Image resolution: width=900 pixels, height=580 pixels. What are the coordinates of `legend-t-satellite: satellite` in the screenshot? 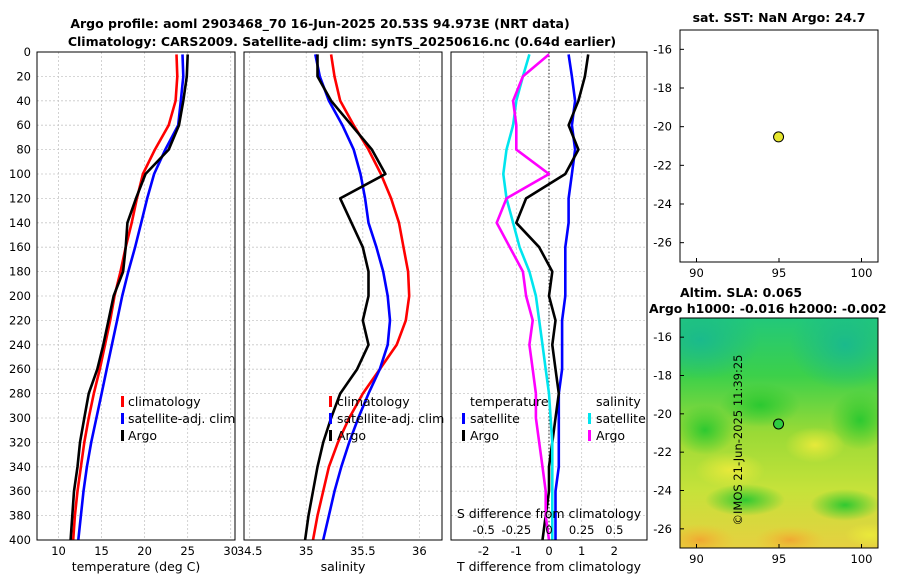 It's located at (495, 418).